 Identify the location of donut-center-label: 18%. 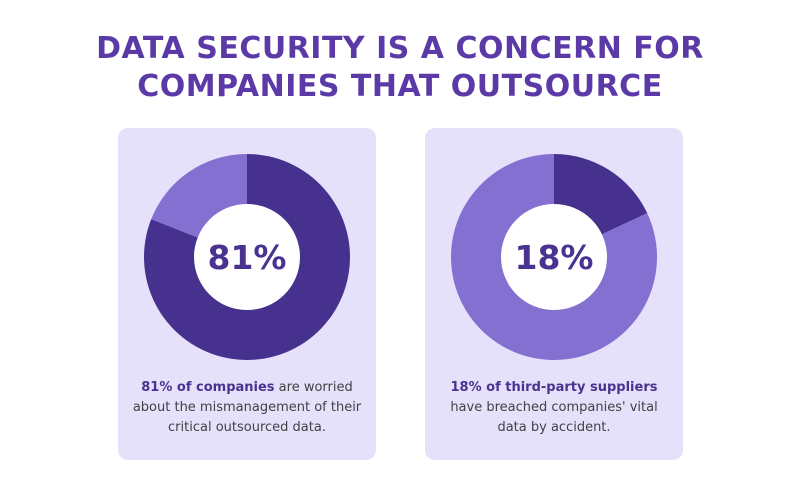
(554, 257).